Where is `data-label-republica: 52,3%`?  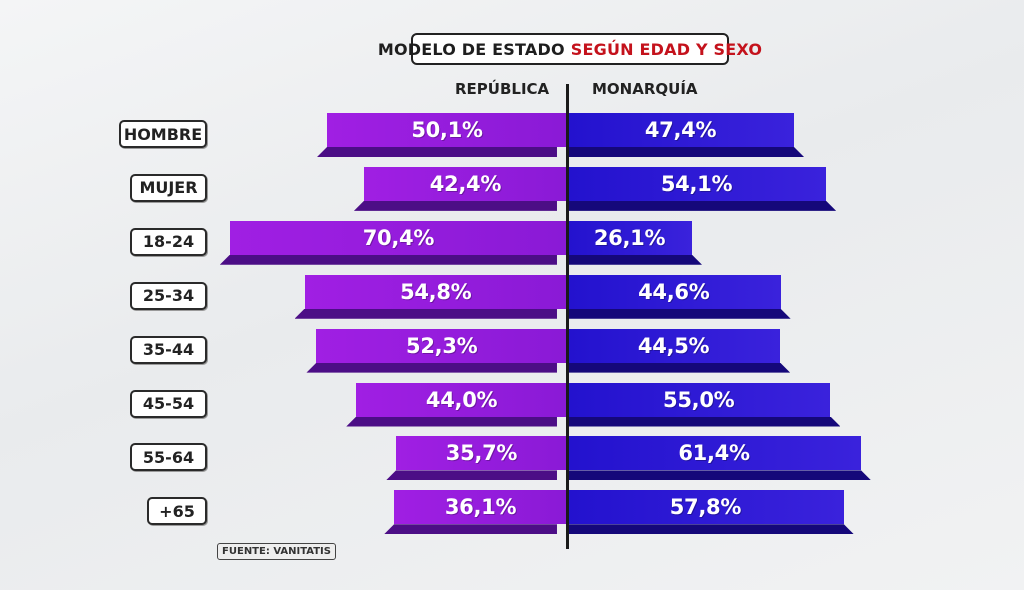 data-label-republica: 52,3% is located at coordinates (442, 345).